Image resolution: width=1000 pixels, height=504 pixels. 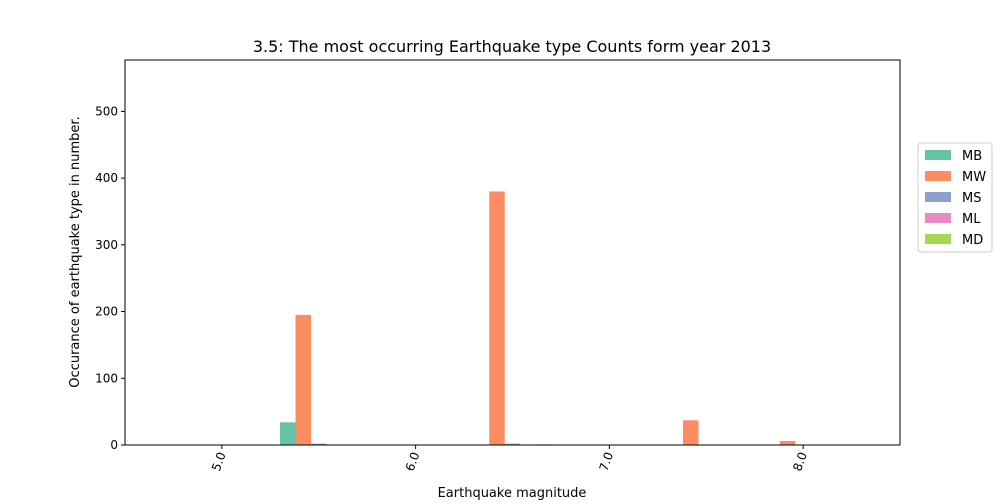 I want to click on legend-swatch-mb, so click(x=938, y=155).